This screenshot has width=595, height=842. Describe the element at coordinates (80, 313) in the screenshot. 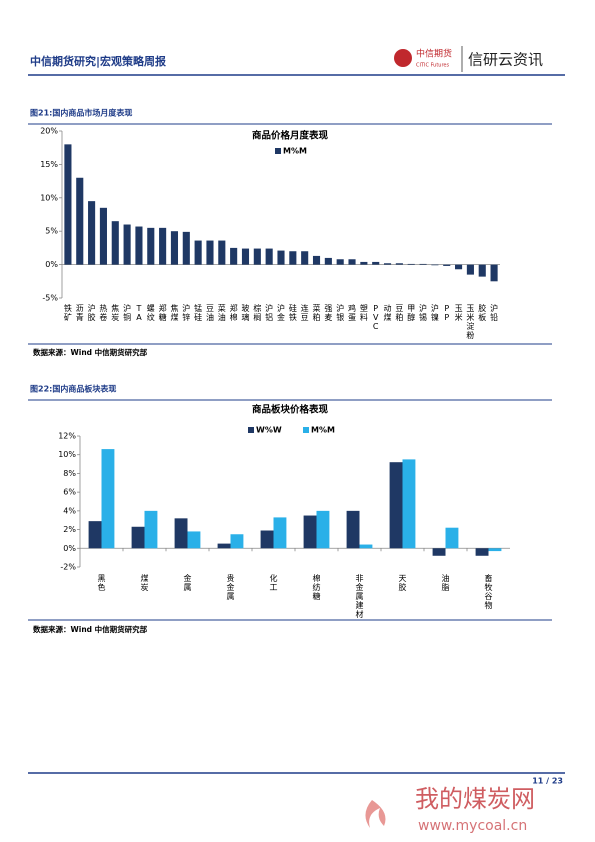

I see `x-tick-label: 沥青` at that location.